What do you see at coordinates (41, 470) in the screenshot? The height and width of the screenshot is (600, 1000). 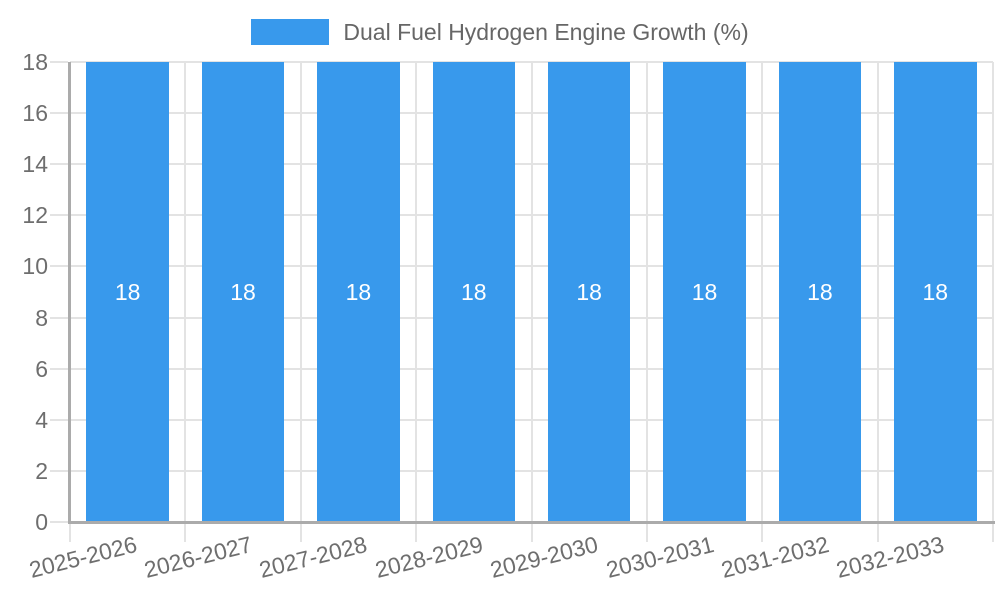 I see `y-tick-label: 2` at bounding box center [41, 470].